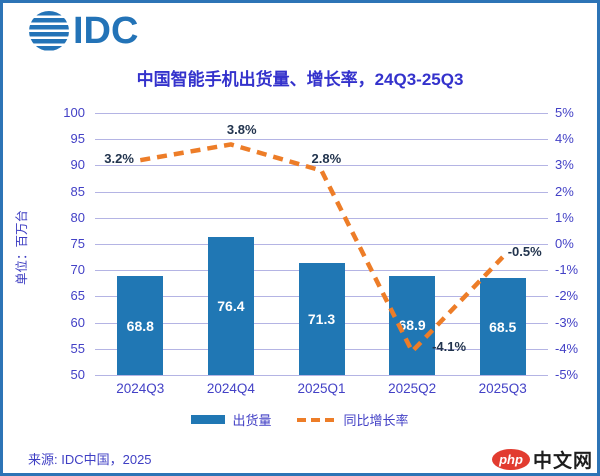  I want to click on x-axis-label: 2025Q1, so click(321, 388).